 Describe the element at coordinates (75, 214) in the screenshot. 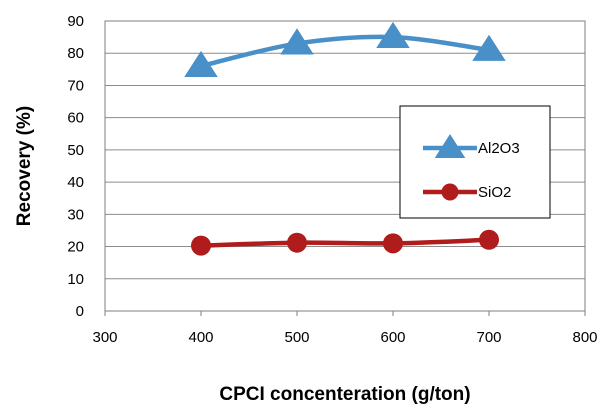

I see `y-tick-label: 30` at that location.